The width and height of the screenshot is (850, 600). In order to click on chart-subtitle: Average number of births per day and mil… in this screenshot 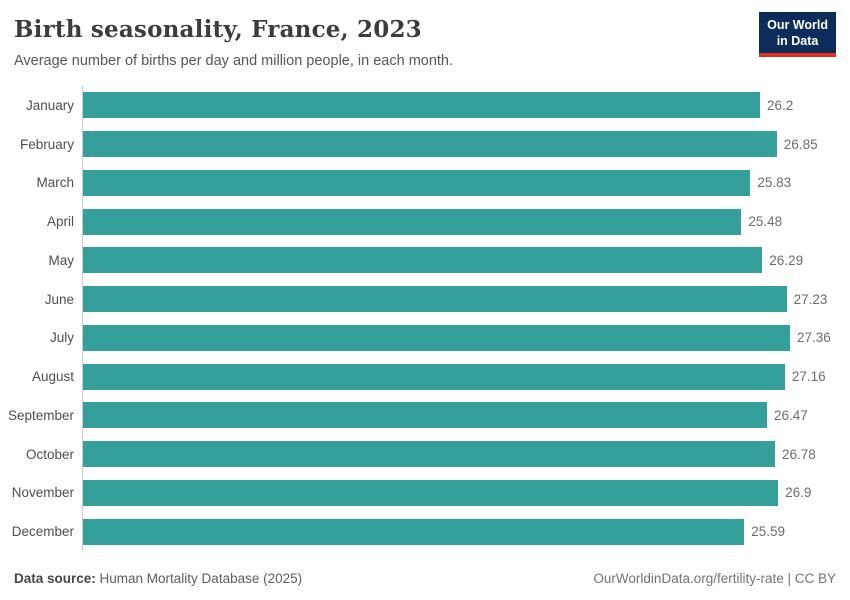, I will do `click(234, 60)`.